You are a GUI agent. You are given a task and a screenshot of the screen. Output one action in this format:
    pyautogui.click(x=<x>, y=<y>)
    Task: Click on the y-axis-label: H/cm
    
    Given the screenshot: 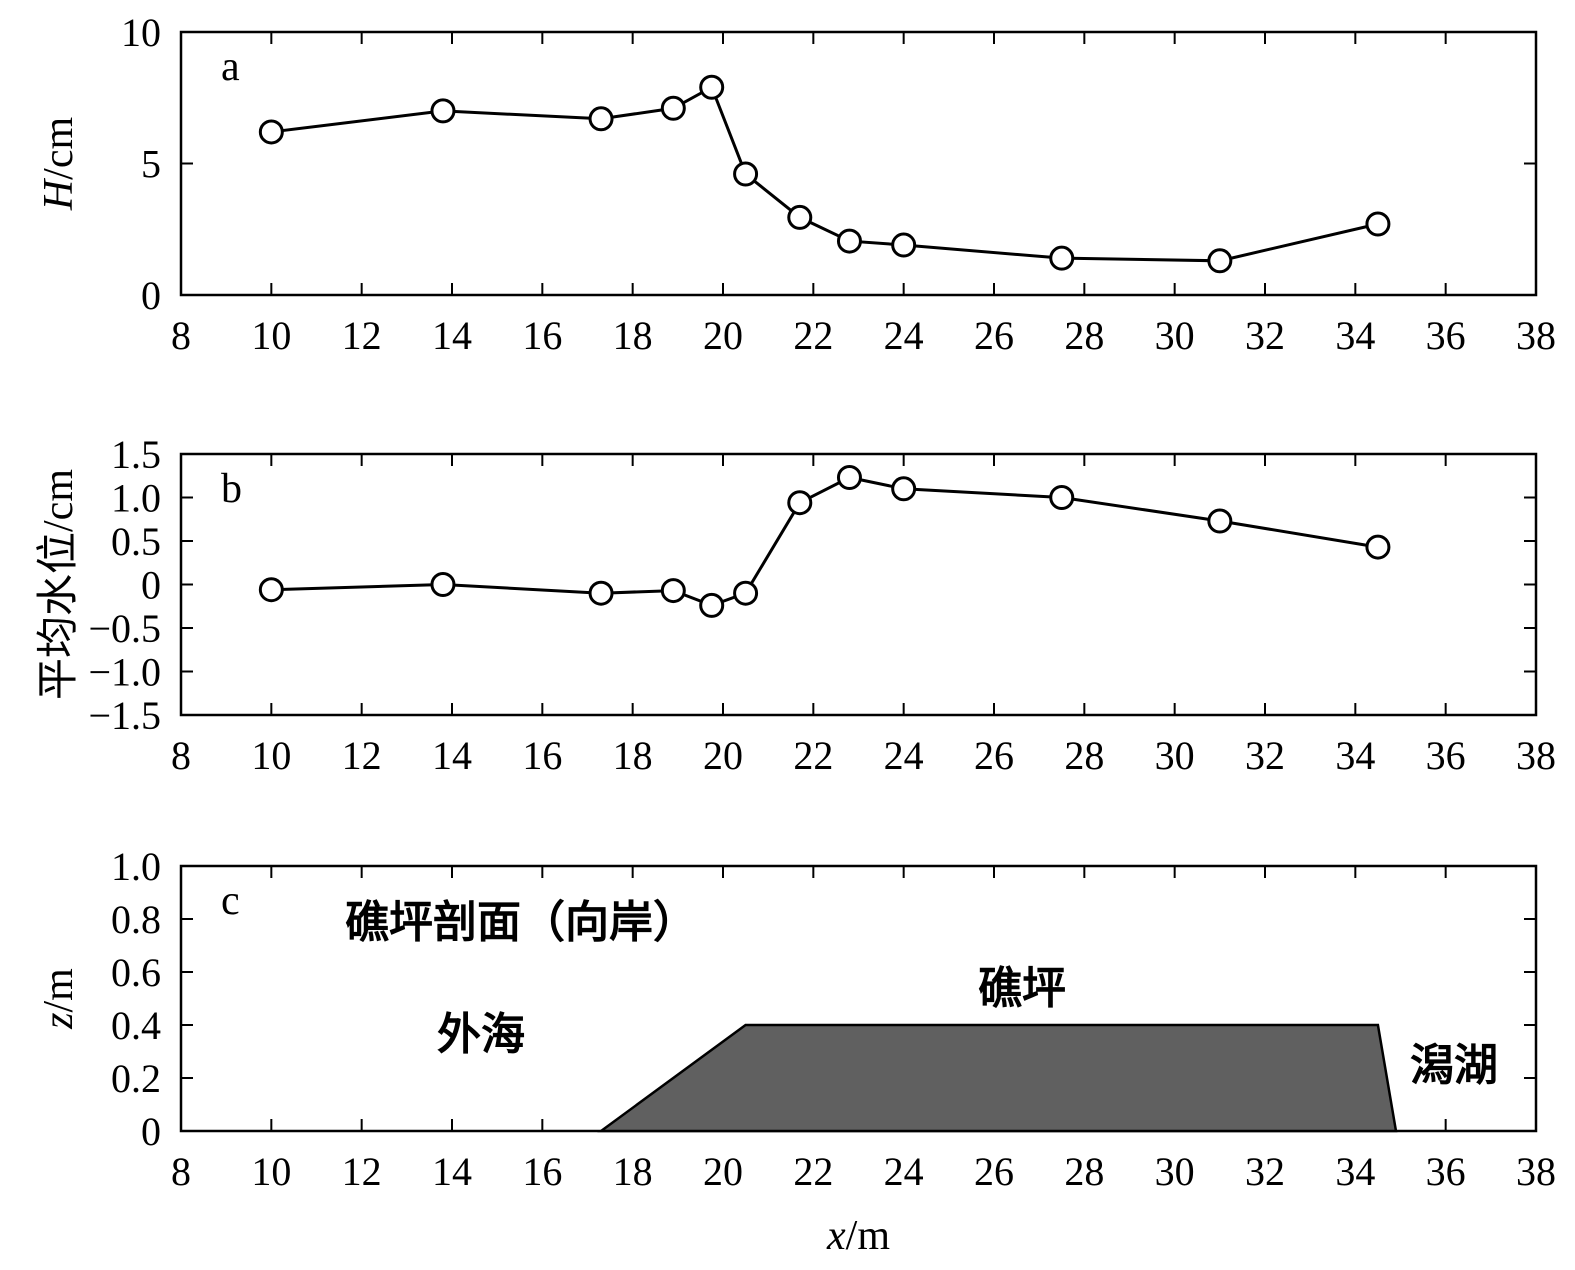 What is the action you would take?
    pyautogui.click(x=59, y=164)
    